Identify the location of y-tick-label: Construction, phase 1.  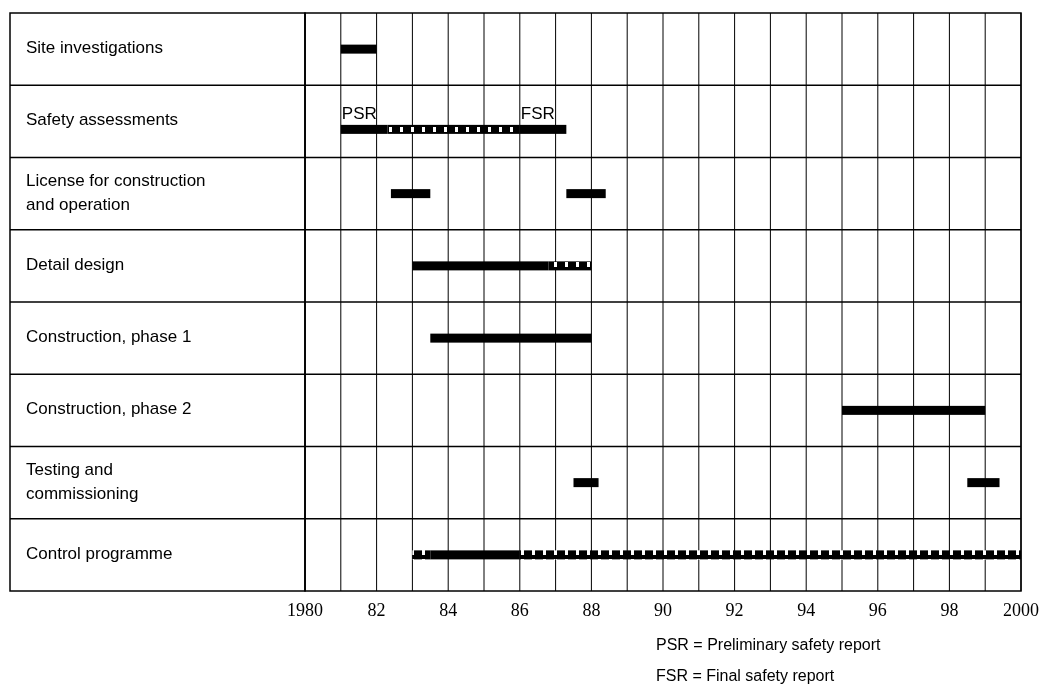
(109, 337).